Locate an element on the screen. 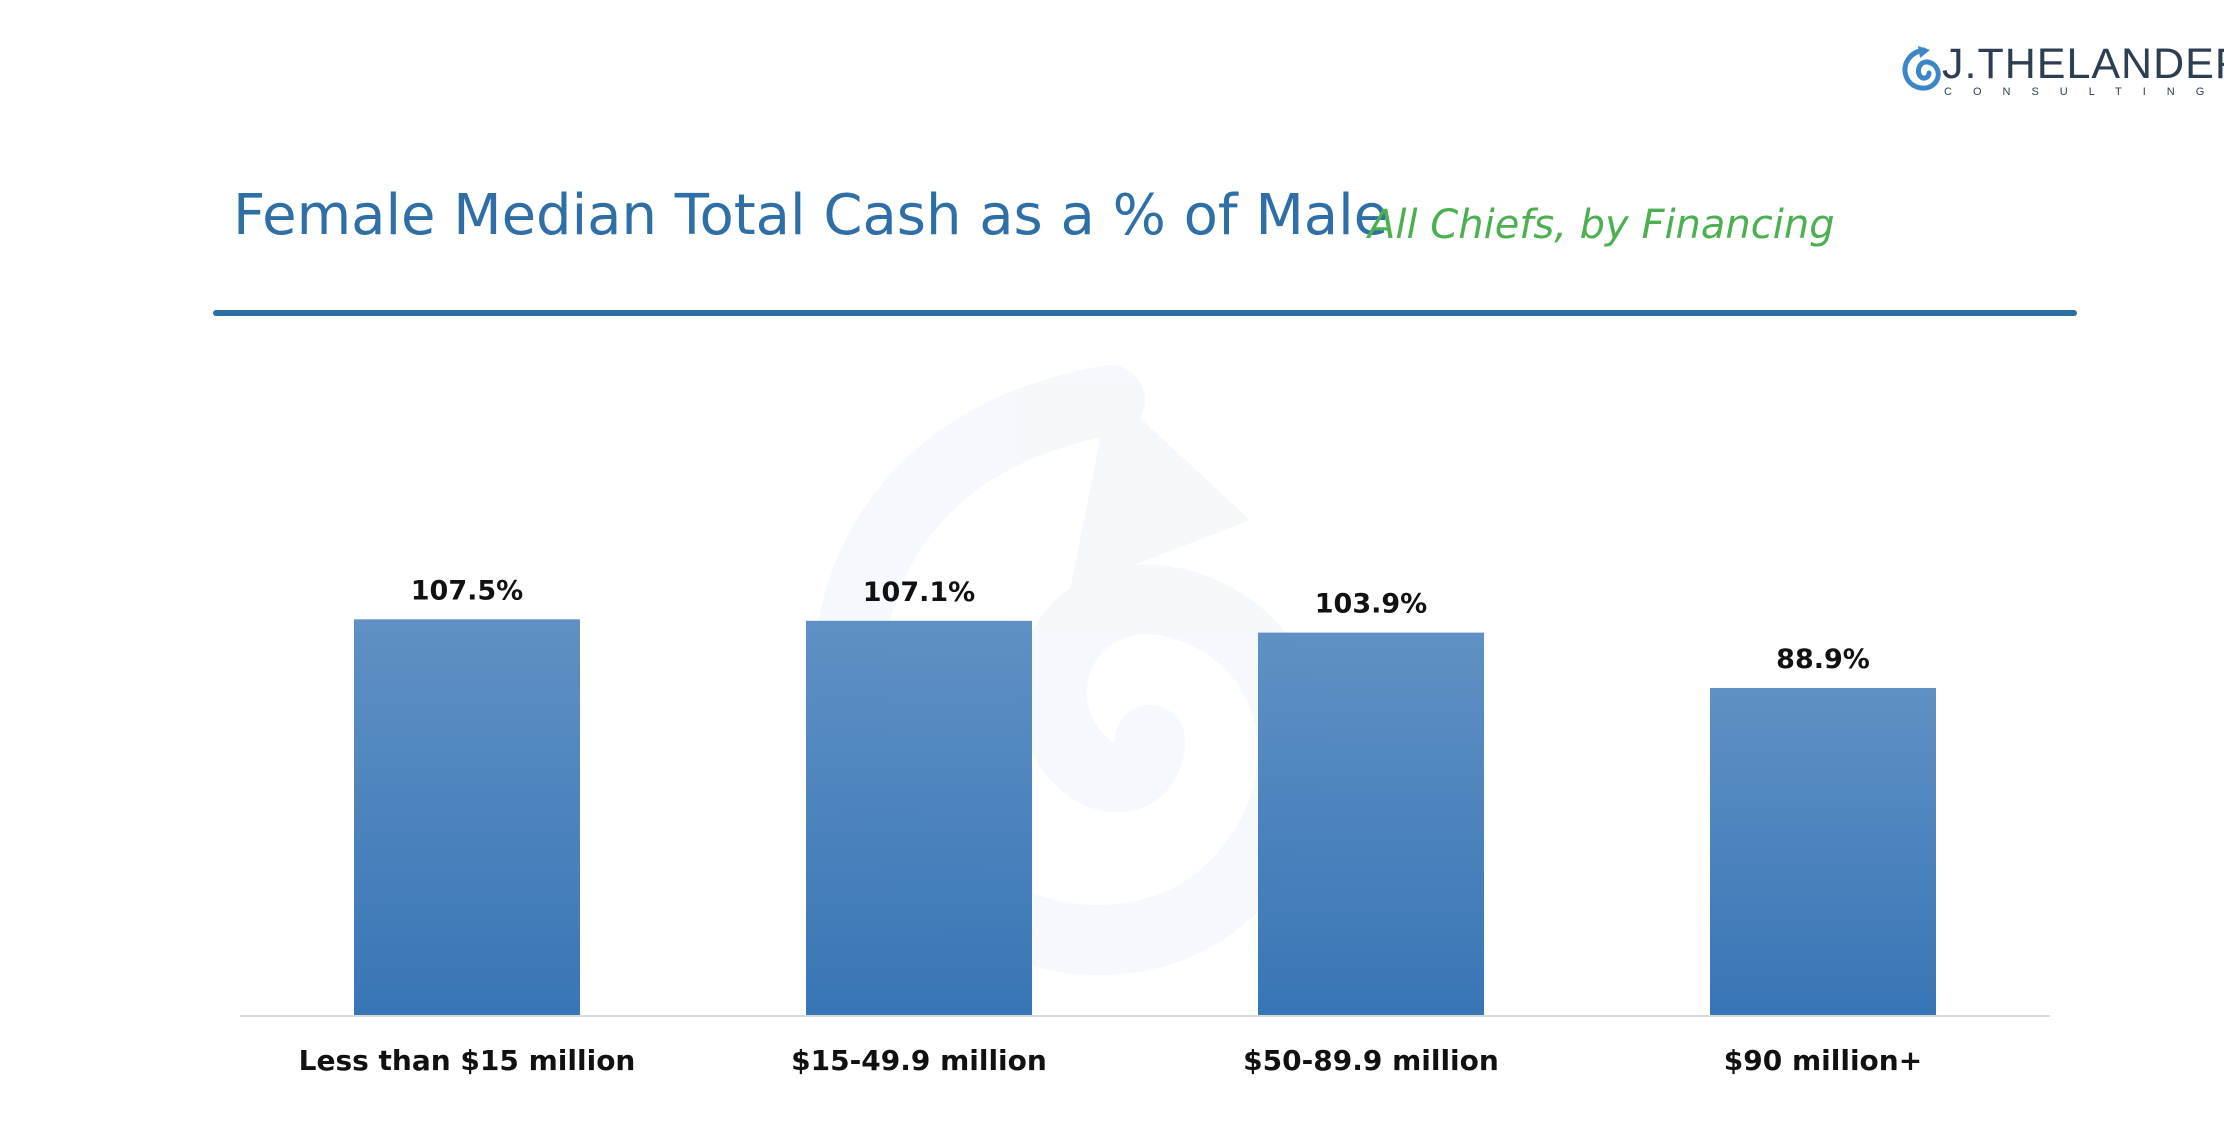 This screenshot has height=1122, width=2224. company-logo: J.THELANDER CONSULTING is located at coordinates (2060, 70).